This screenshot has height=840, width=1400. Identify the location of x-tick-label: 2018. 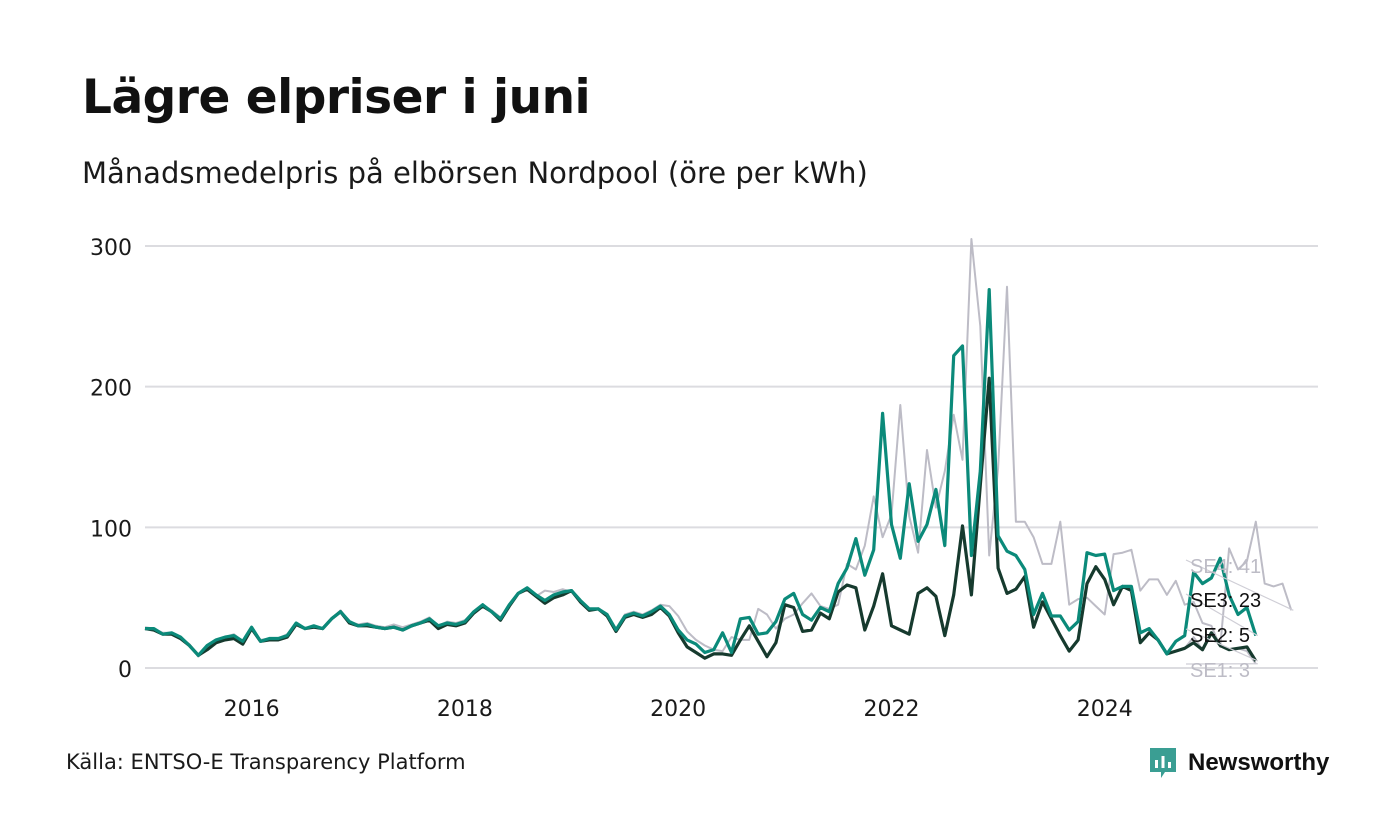
(465, 709).